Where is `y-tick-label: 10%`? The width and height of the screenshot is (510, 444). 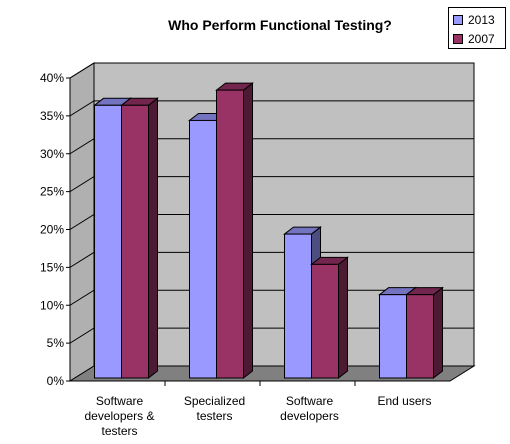 y-tick-label: 10% is located at coordinates (52, 305).